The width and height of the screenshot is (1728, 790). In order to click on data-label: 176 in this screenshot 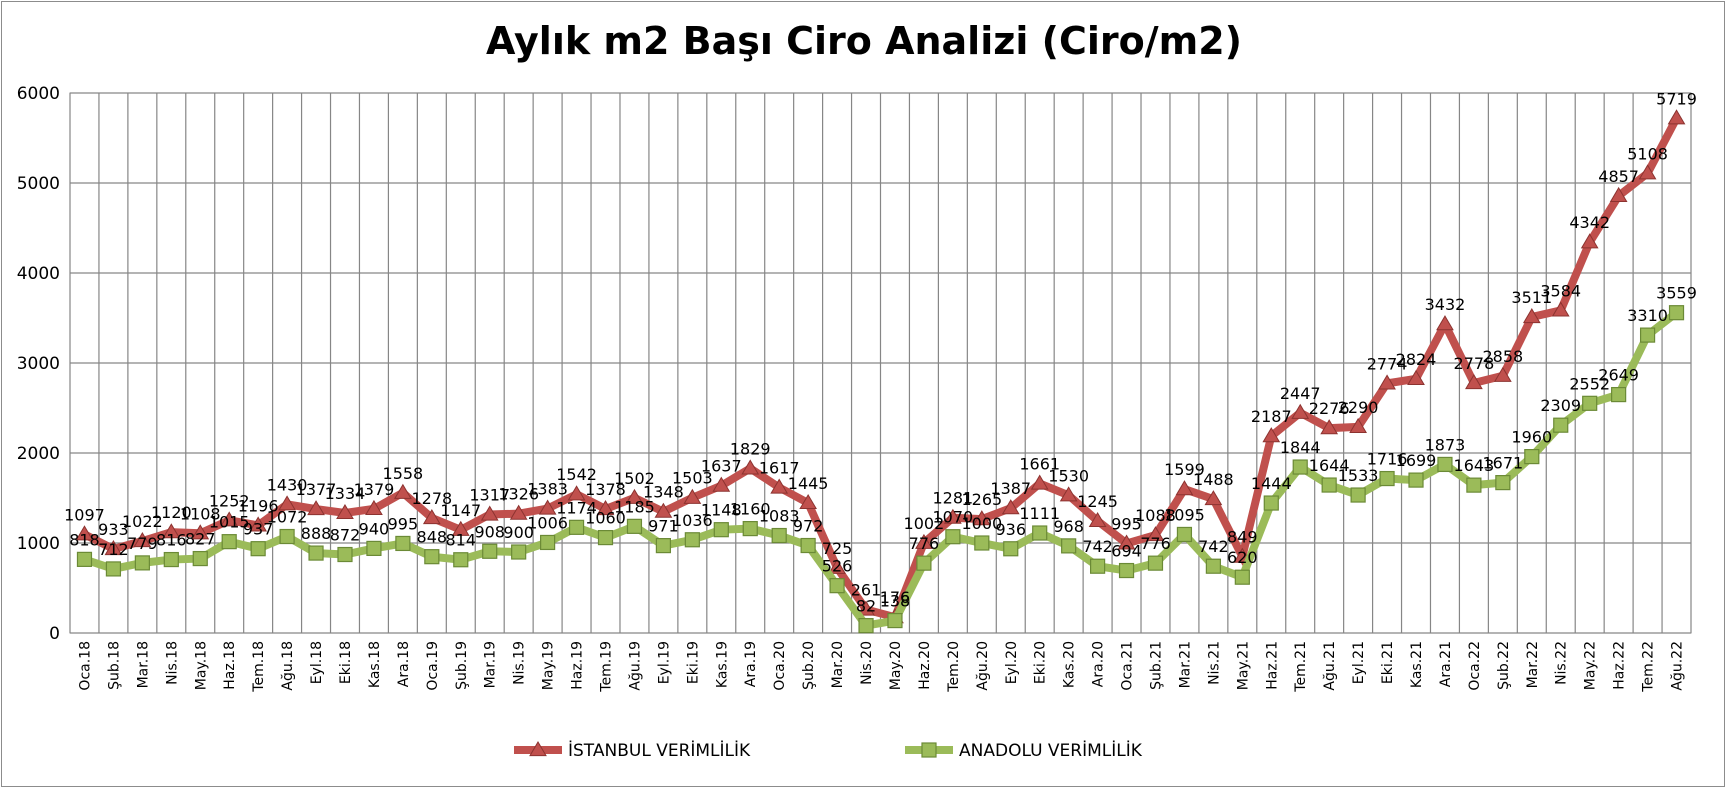, I will do `click(895, 597)`.